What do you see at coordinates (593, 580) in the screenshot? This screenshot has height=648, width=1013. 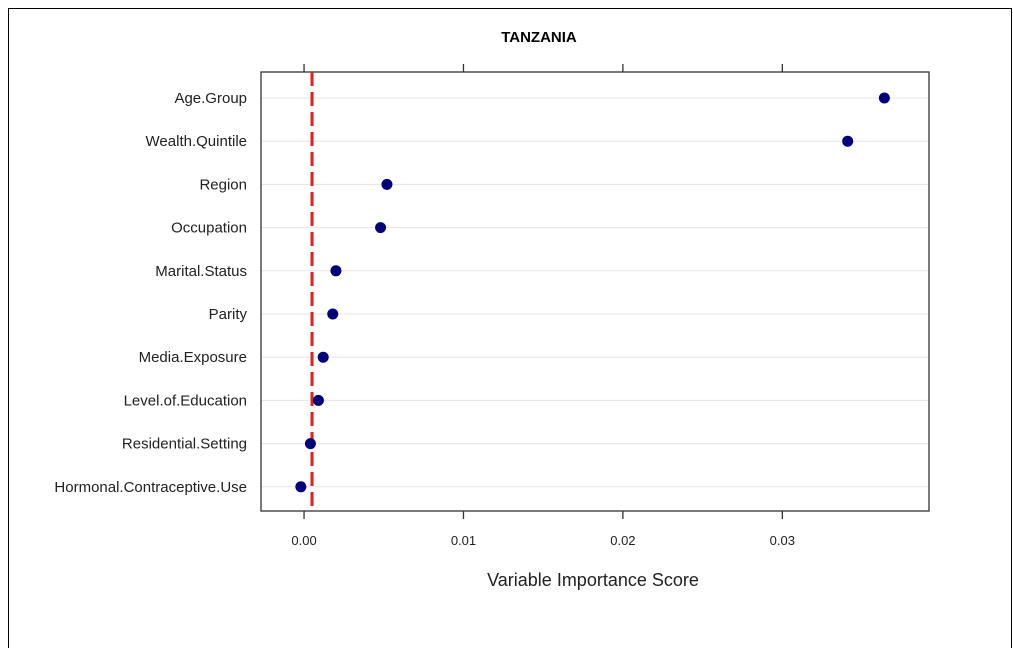 I see `x-axis-label: Variable Importance Score` at bounding box center [593, 580].